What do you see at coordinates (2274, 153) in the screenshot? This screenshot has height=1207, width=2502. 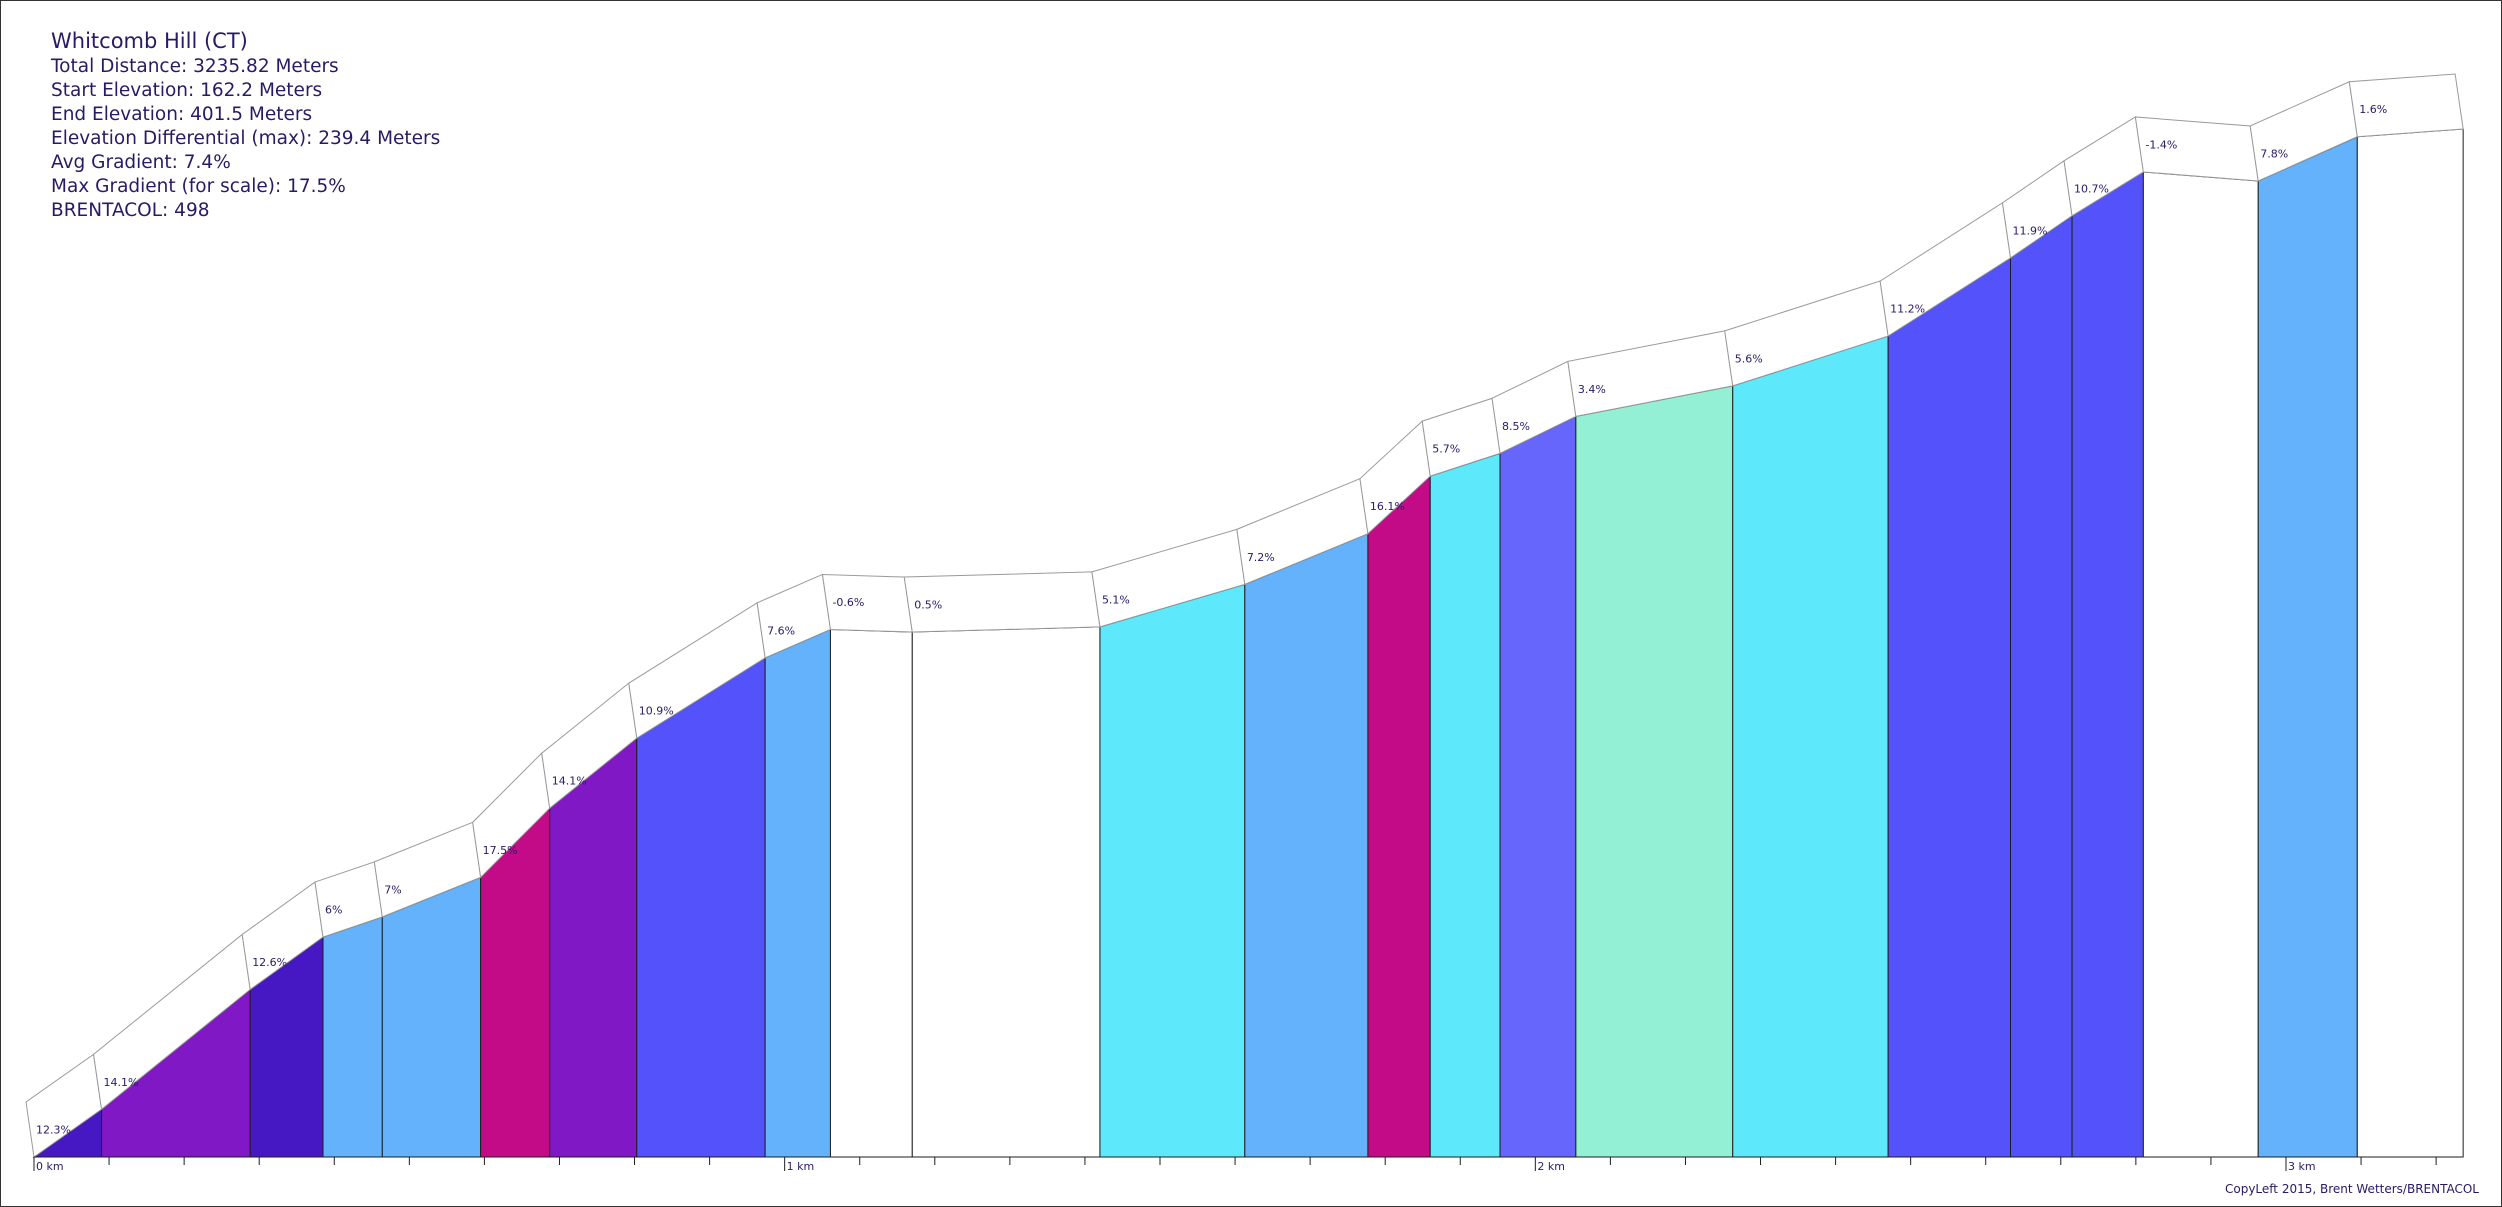 I see `gradient-label: 7.8%` at bounding box center [2274, 153].